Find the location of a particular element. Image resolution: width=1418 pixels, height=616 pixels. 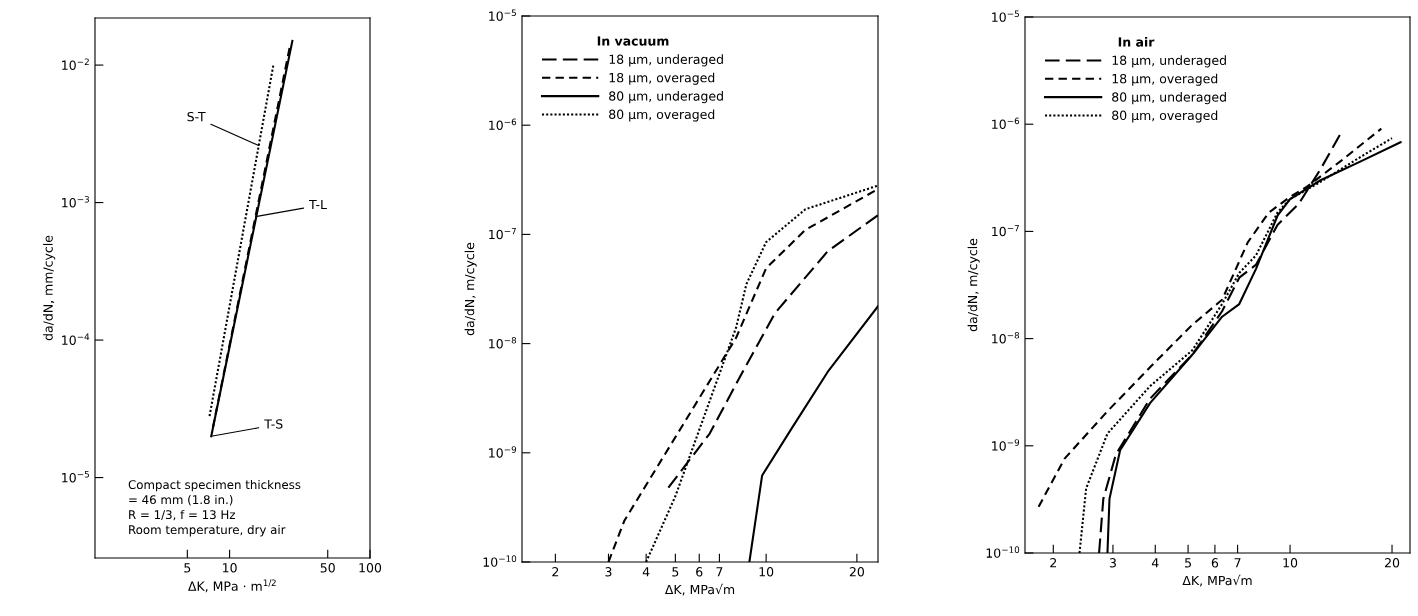

legend-title: In air is located at coordinates (1136, 42).